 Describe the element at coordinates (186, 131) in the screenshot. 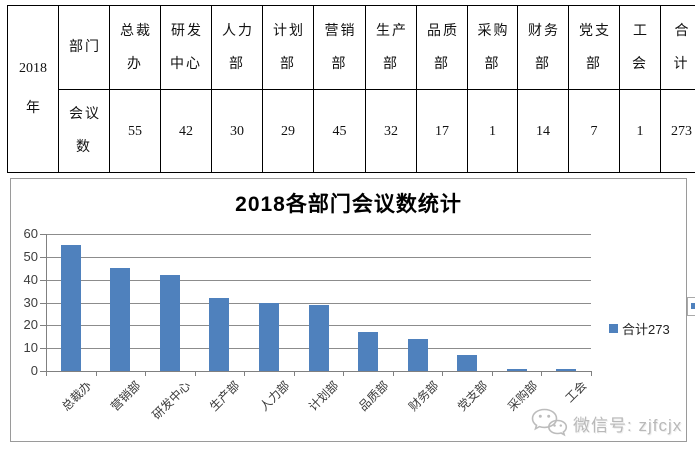

I see `meeting-count-cell: 42` at that location.